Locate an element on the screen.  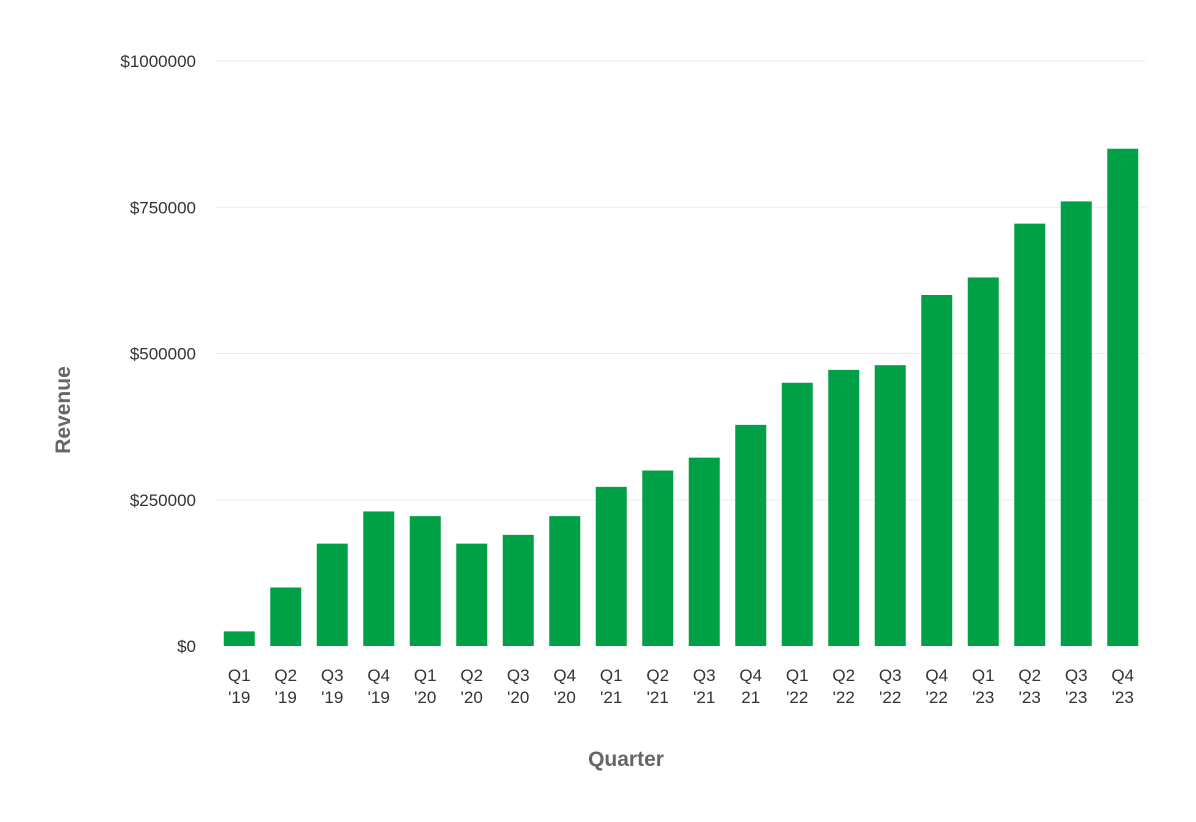
x-tick-label: Q4'23 is located at coordinates (1122, 686).